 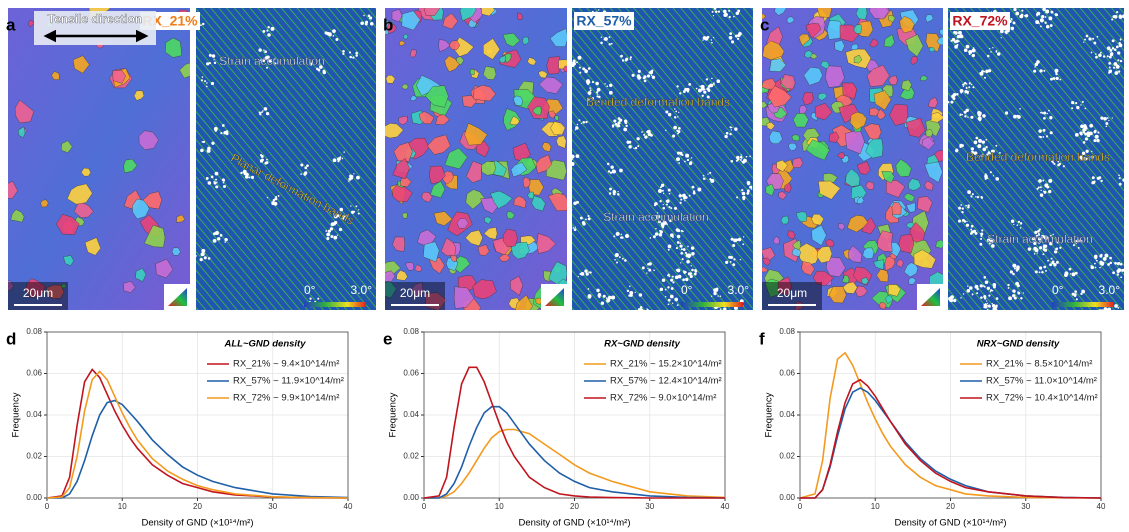 What do you see at coordinates (604, 21) in the screenshot?
I see `map-label: RX_57%` at bounding box center [604, 21].